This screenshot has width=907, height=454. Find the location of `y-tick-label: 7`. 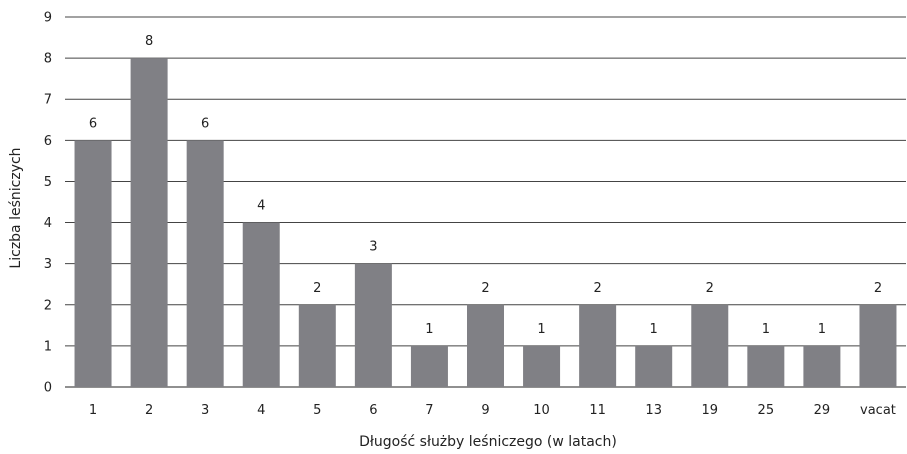

y-tick-label: 7 is located at coordinates (48, 100).